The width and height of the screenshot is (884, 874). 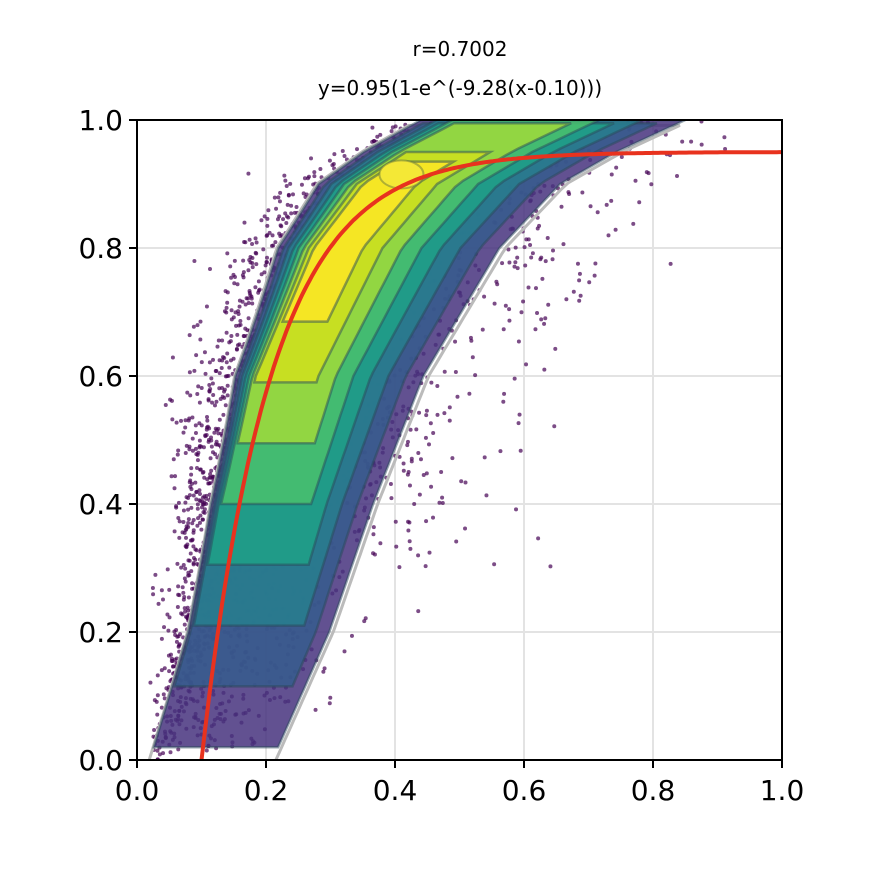 I want to click on x-tick-label: 0.8, so click(x=653, y=790).